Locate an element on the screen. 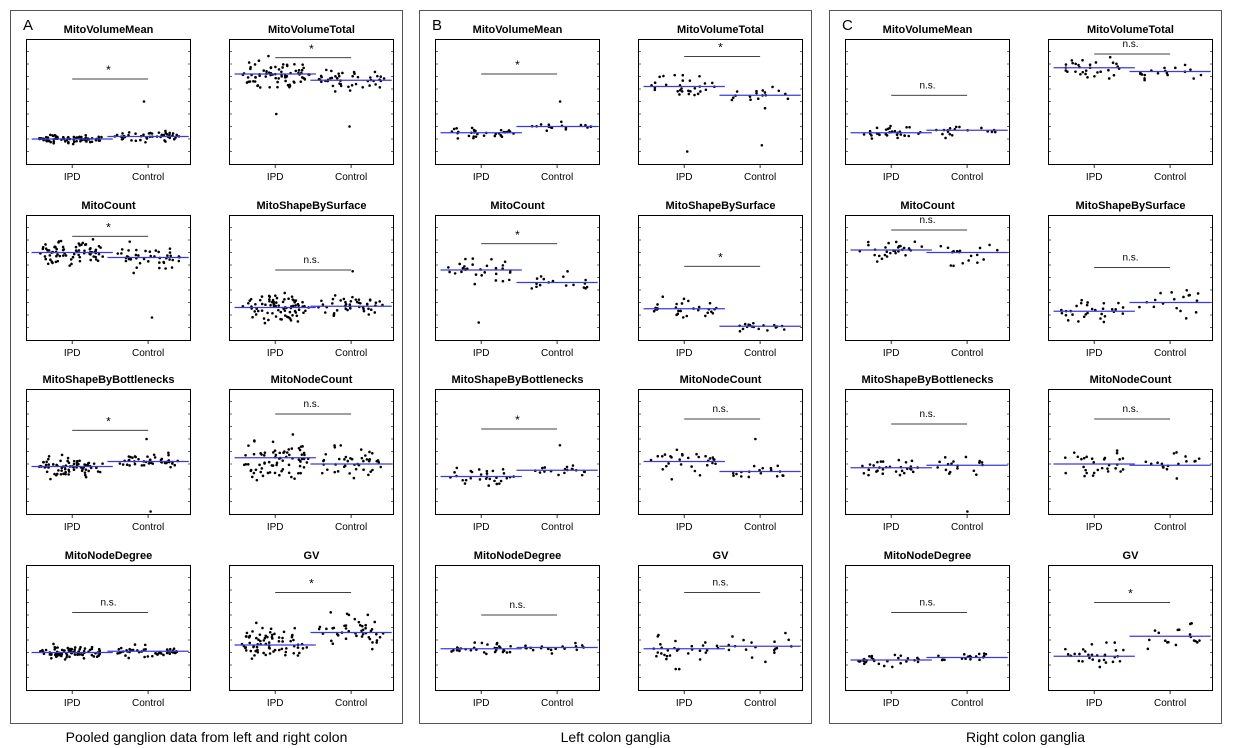 The width and height of the screenshot is (1233, 748). plot-gv: GV IPD Control n.s. is located at coordinates (720, 629).